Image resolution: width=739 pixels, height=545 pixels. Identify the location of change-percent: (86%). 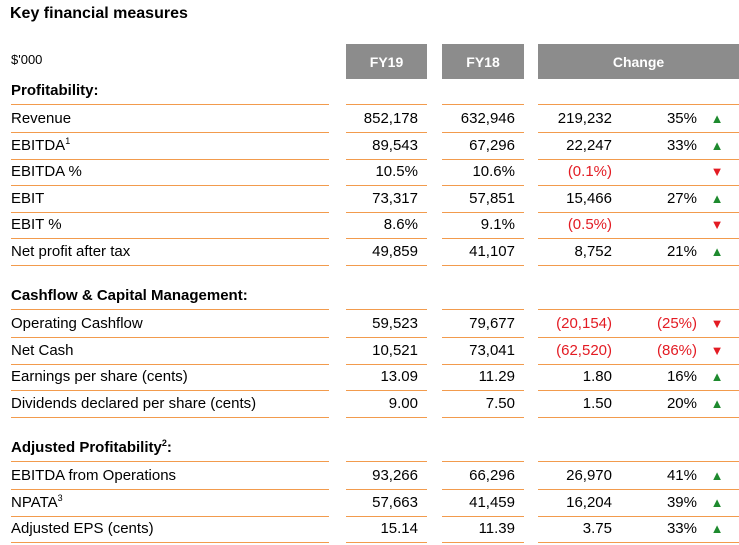
(676, 350).